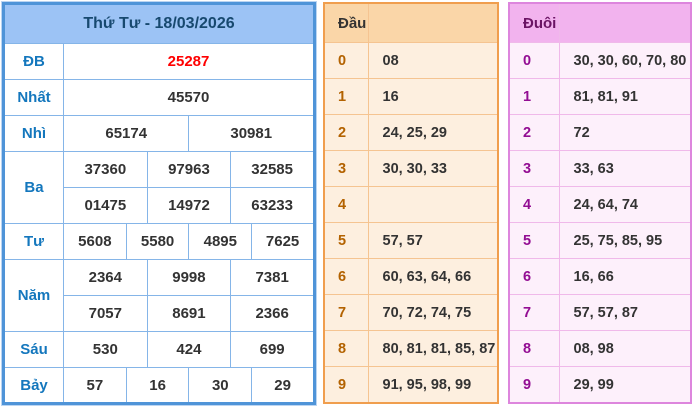 This screenshot has width=694, height=406. Describe the element at coordinates (33, 61) in the screenshot. I see `prize-label: ĐB` at that location.